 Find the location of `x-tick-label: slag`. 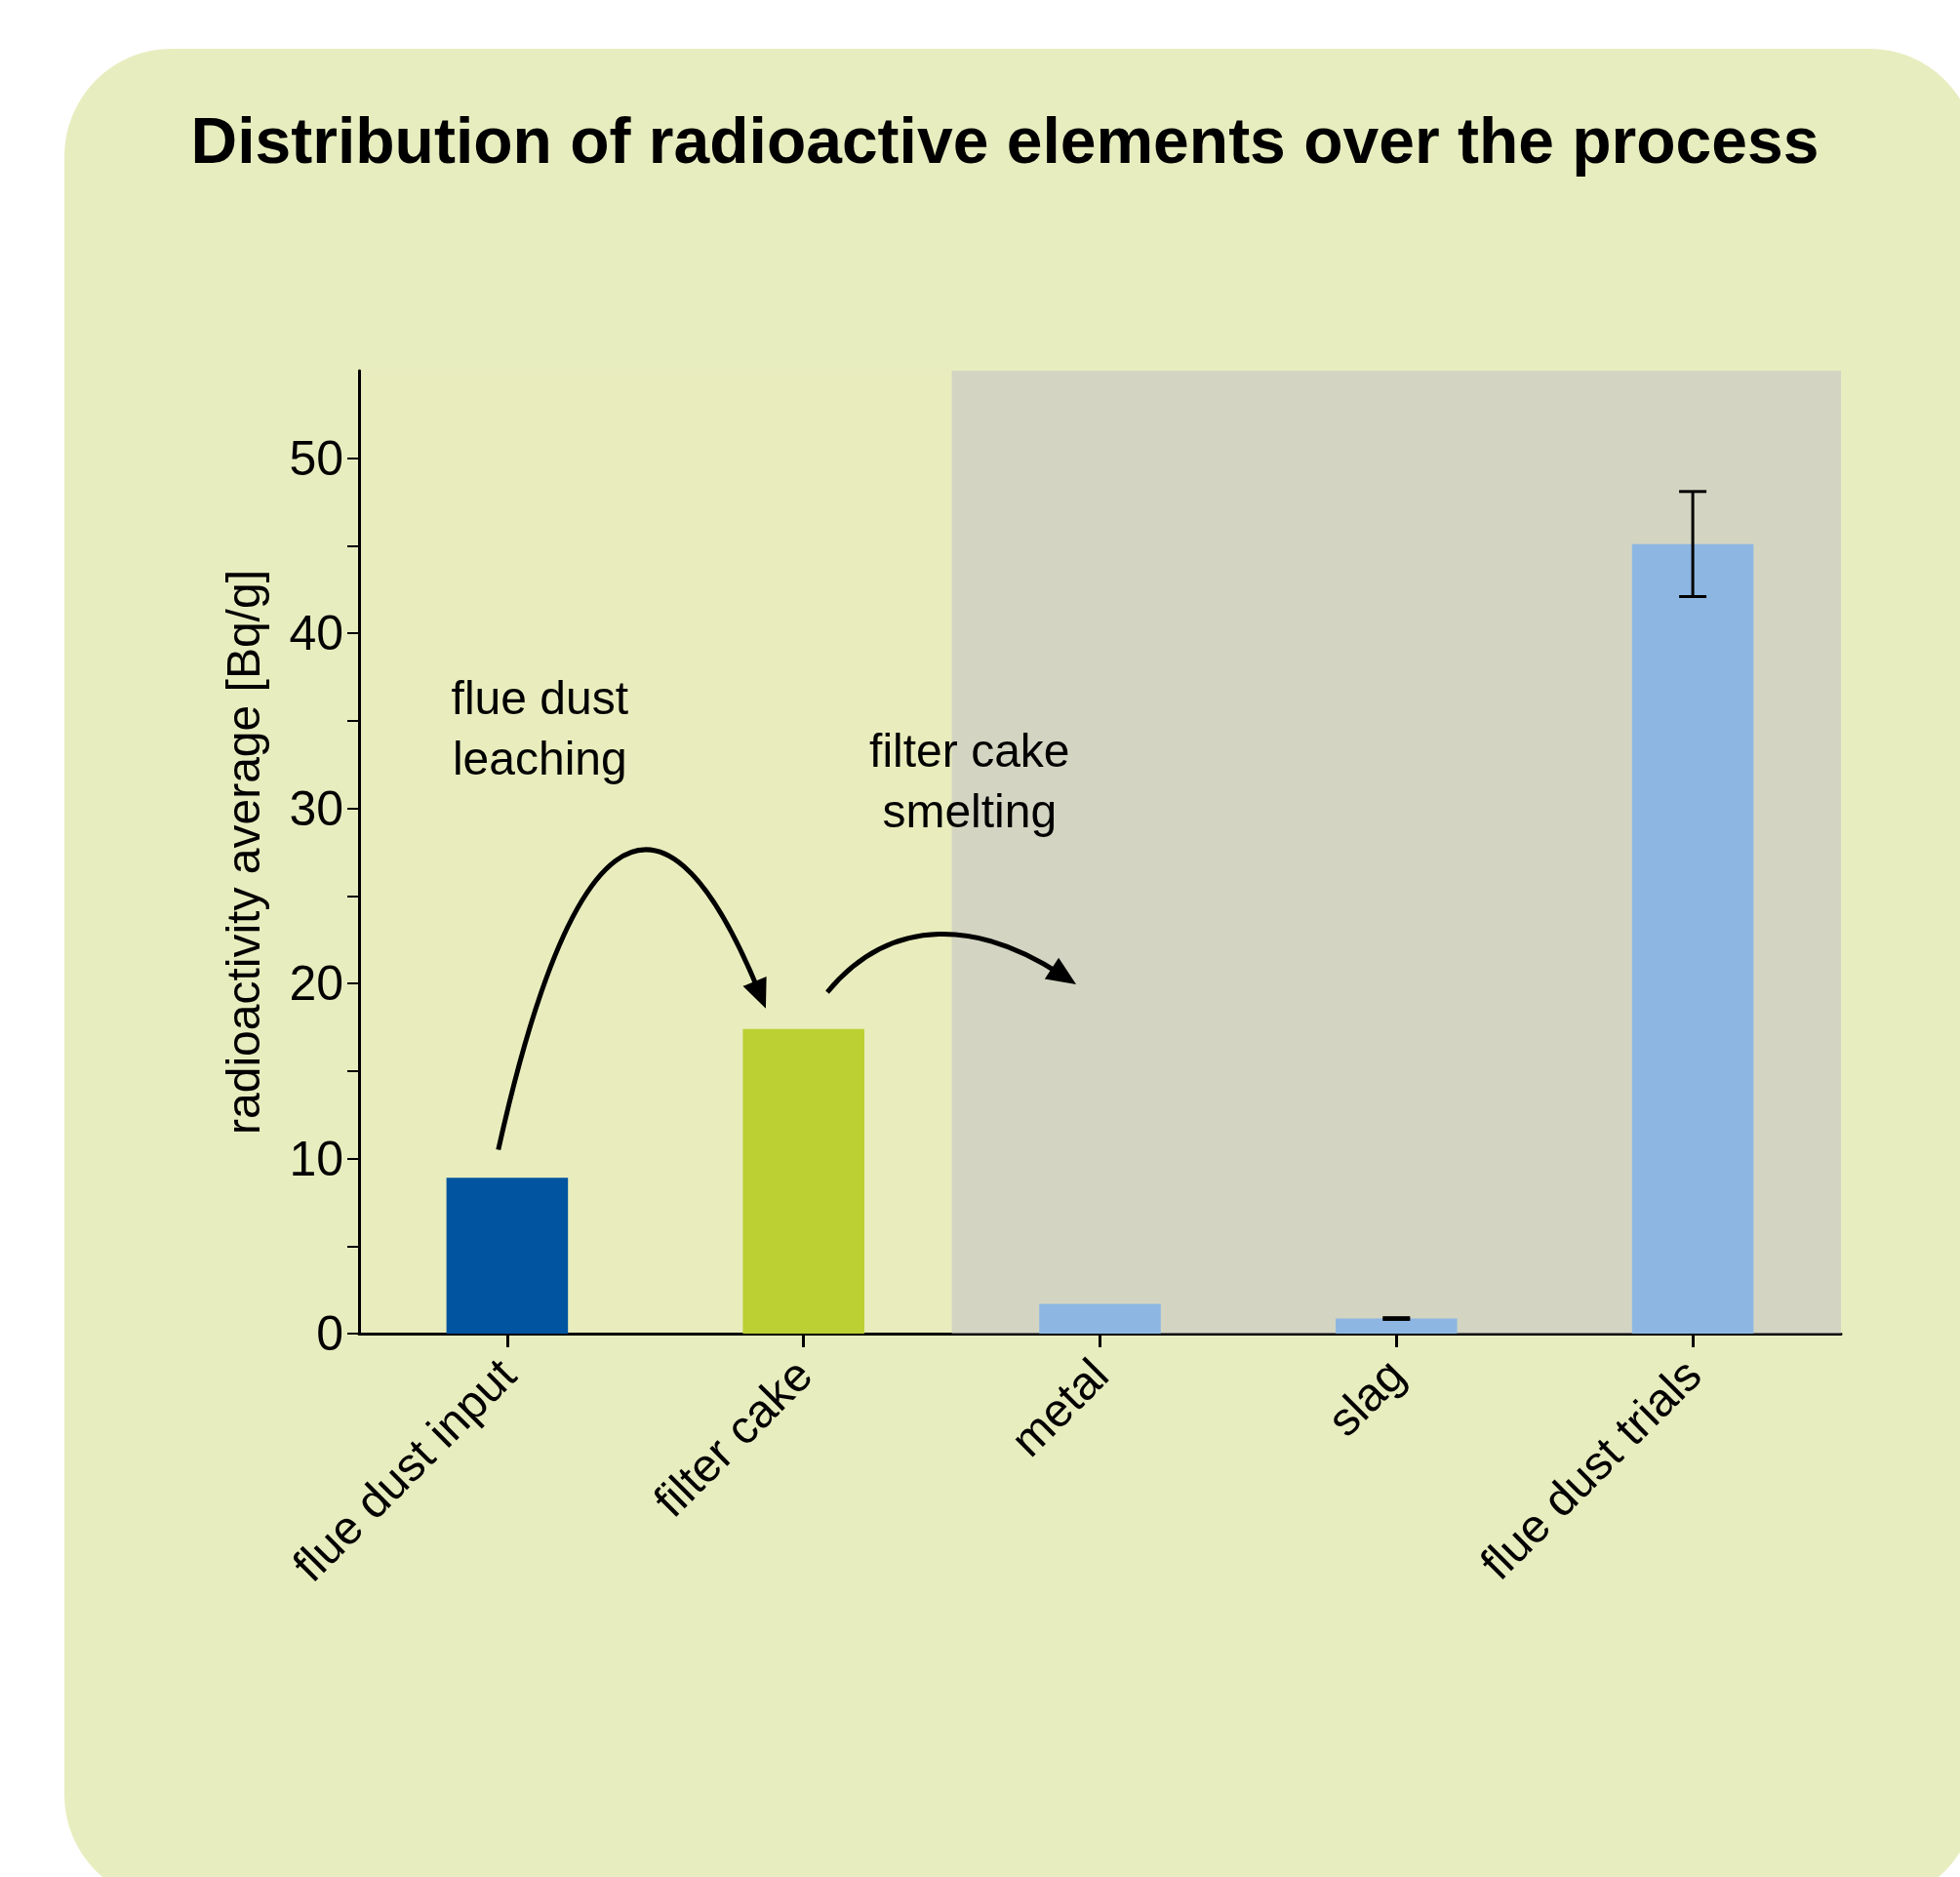

x-tick-label: slag is located at coordinates (1366, 1397).